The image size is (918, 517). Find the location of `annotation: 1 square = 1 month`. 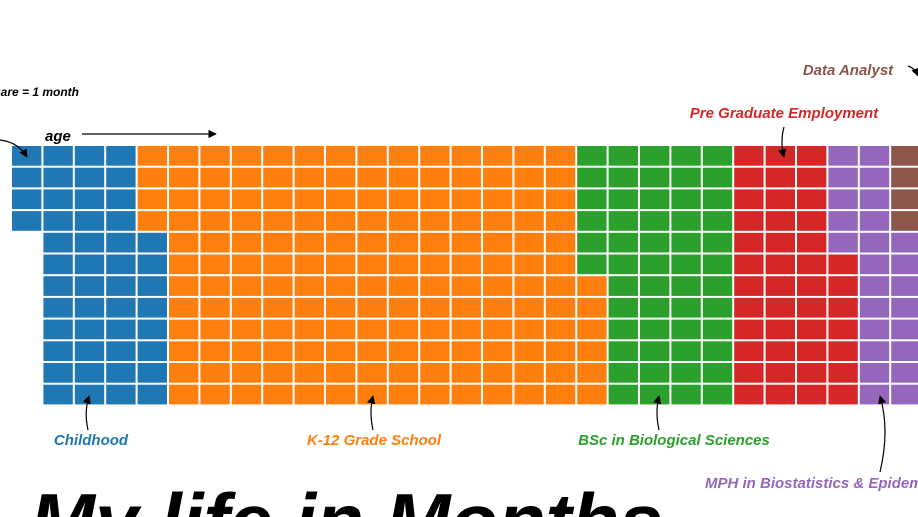

annotation: 1 square = 1 month is located at coordinates (39, 92).